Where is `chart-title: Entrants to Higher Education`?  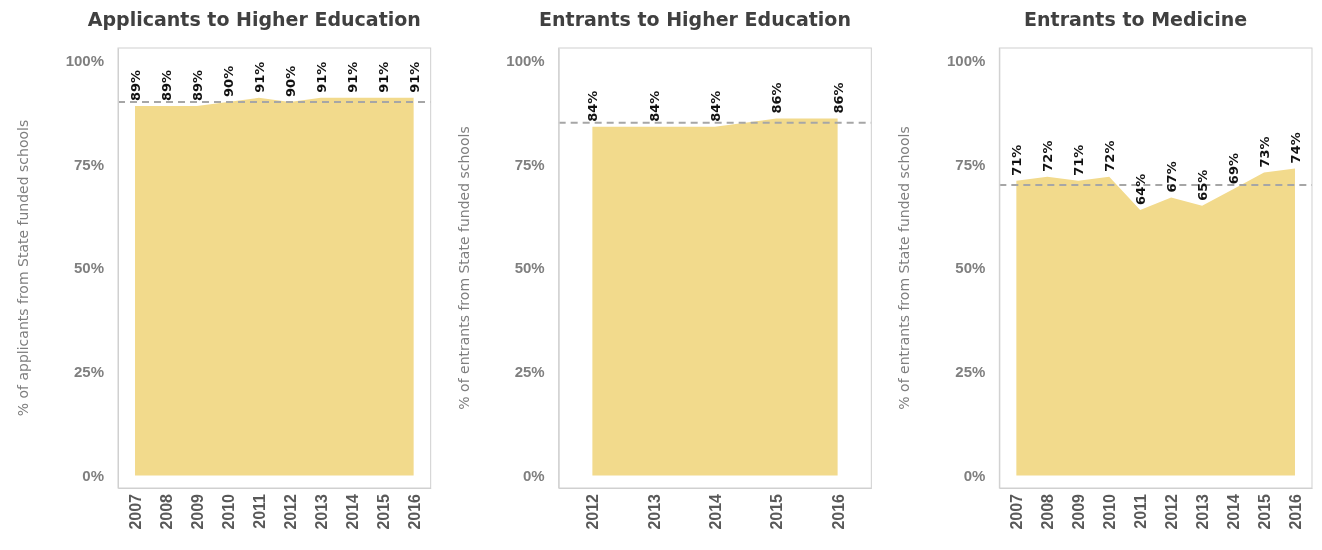 chart-title: Entrants to Higher Education is located at coordinates (695, 19).